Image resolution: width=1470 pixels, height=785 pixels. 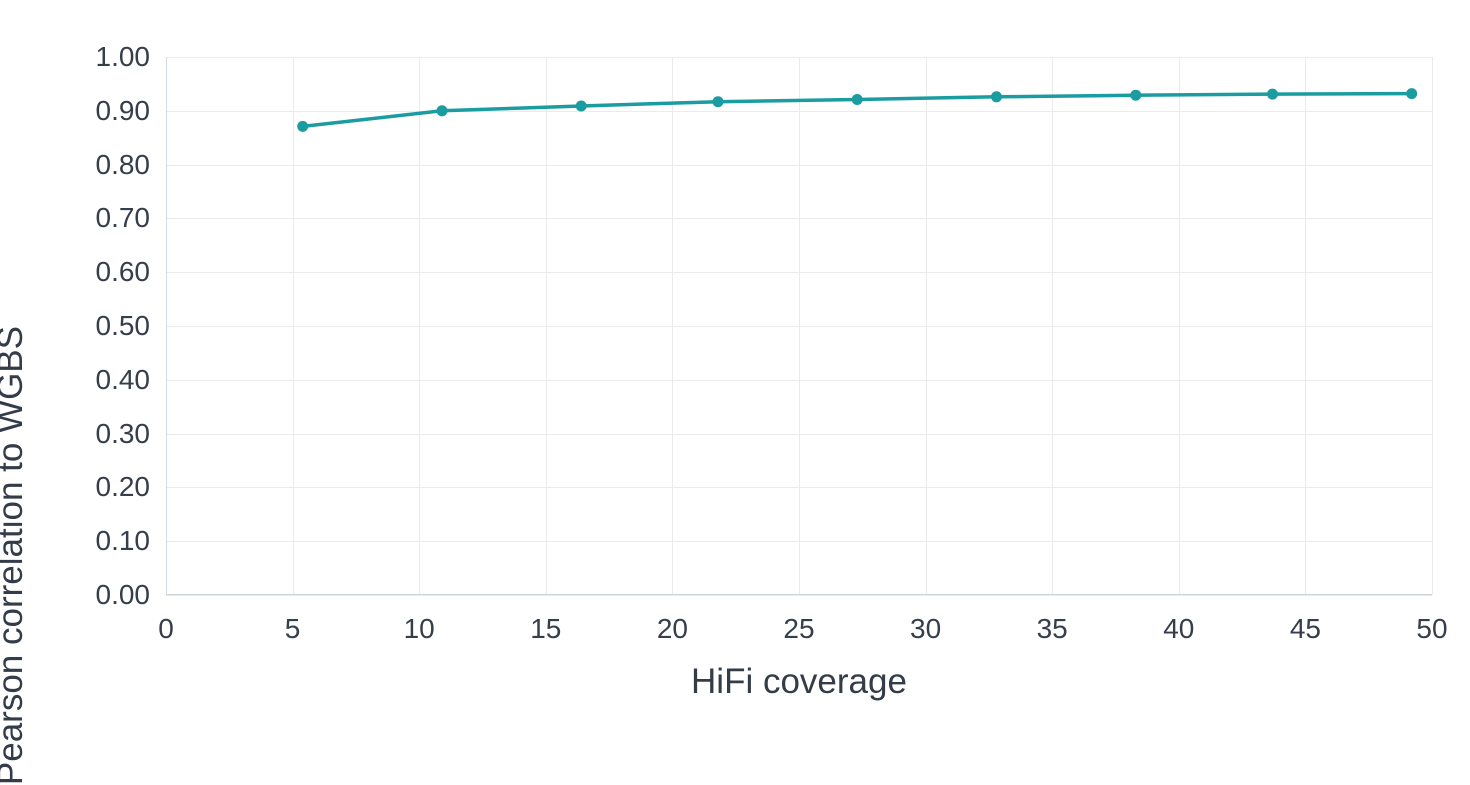 What do you see at coordinates (546, 628) in the screenshot?
I see `x-tick-label: 15` at bounding box center [546, 628].